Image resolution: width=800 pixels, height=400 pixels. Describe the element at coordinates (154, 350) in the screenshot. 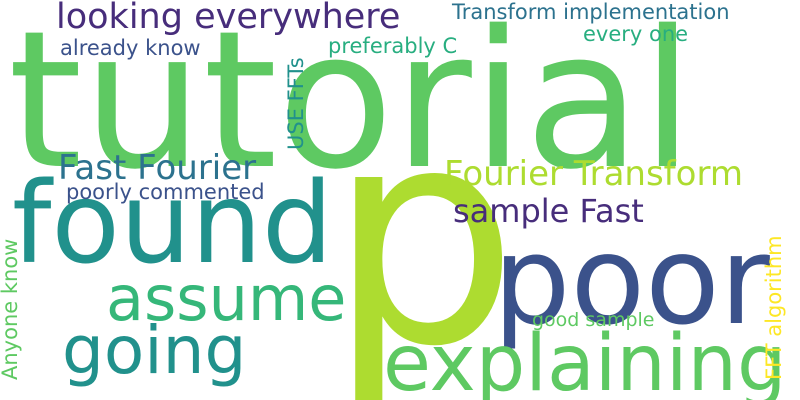

I see `word-going: going` at that location.